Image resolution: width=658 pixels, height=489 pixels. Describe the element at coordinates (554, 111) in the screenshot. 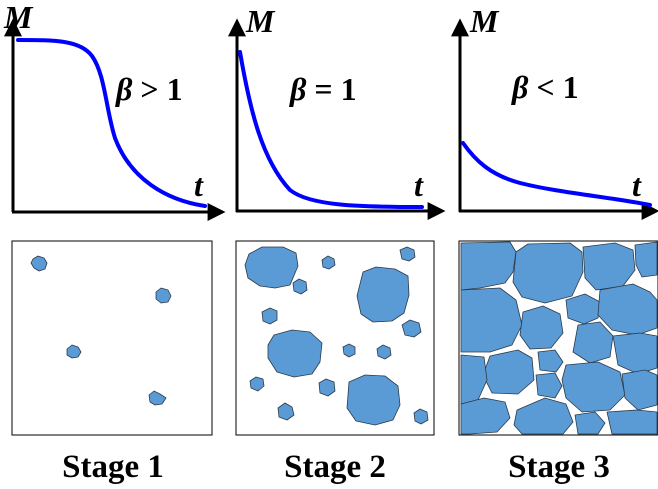

I see `plot-panel-3: M t β < 1` at that location.